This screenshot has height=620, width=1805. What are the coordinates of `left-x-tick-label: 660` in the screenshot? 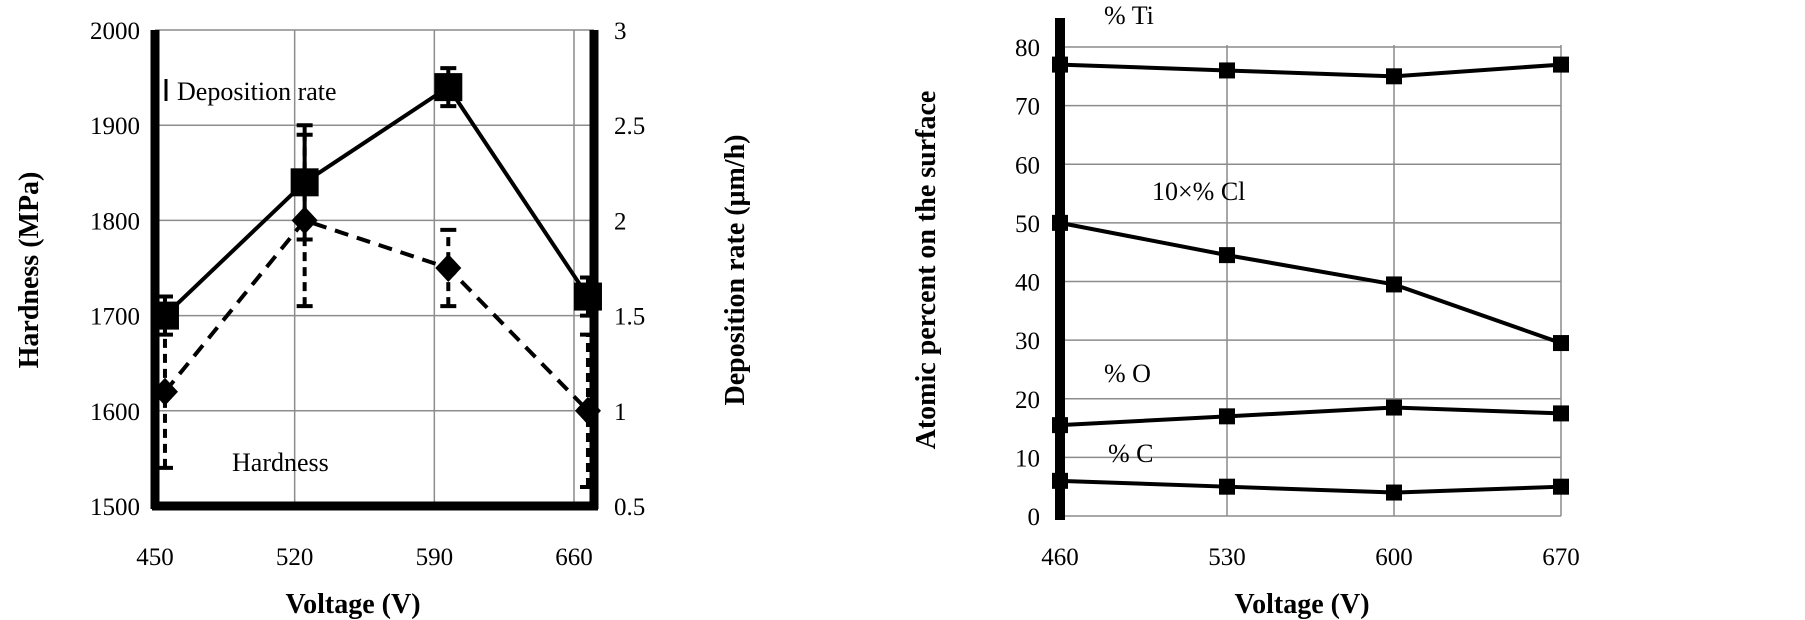 It's located at (574, 557).